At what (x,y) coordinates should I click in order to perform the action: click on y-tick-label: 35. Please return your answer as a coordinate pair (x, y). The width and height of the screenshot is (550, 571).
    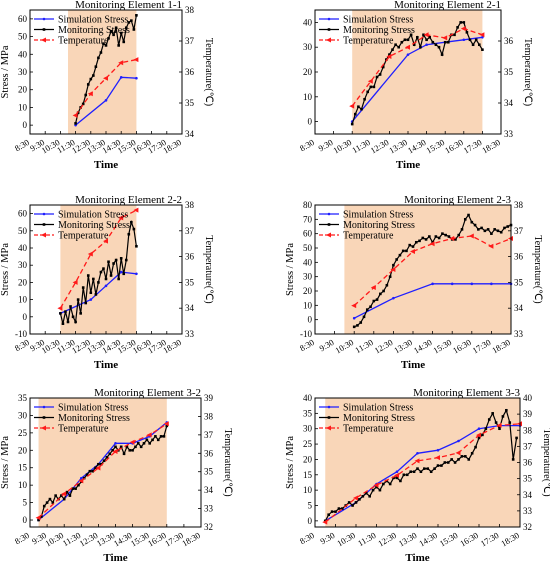
    Looking at the image, I should click on (23, 398).